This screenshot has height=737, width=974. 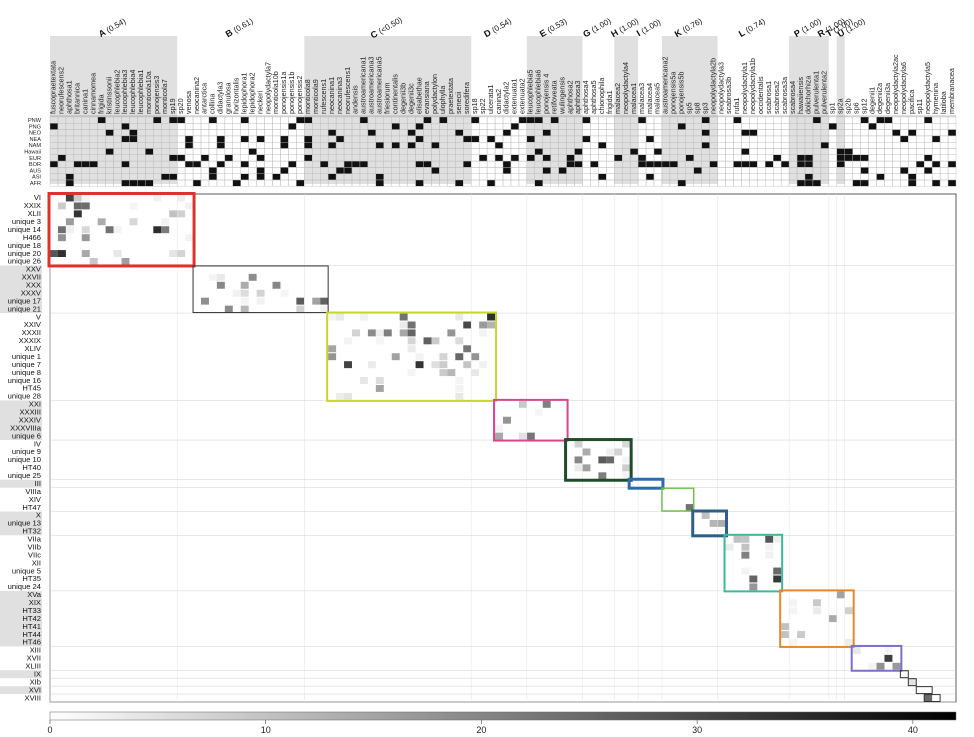 I want to click on group-label-I: I (1.00), so click(x=649, y=27).